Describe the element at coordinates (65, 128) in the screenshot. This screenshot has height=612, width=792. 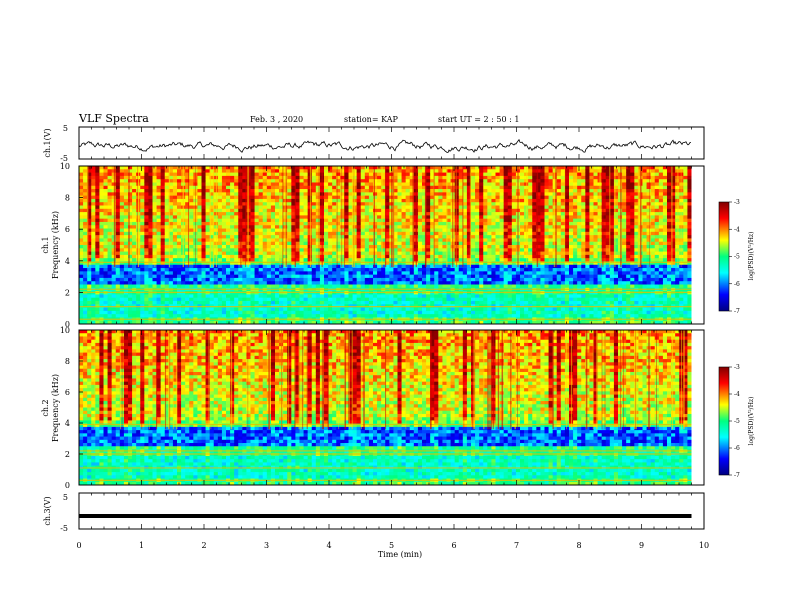
I see `ch1-ytick-top: 5` at that location.